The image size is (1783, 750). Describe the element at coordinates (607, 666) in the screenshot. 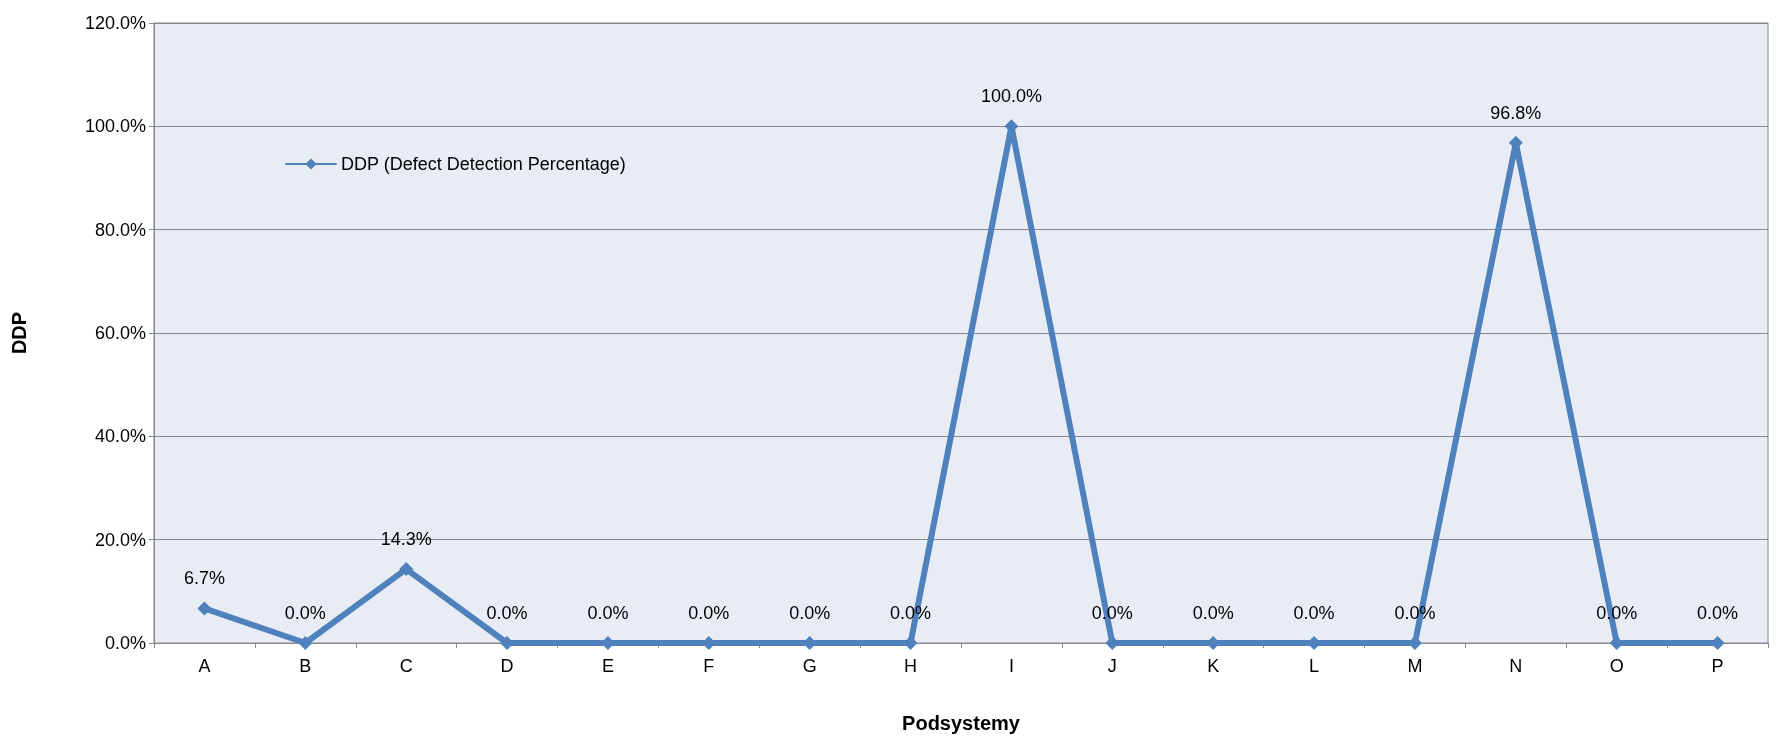

I see `x-tick-label: E` at that location.